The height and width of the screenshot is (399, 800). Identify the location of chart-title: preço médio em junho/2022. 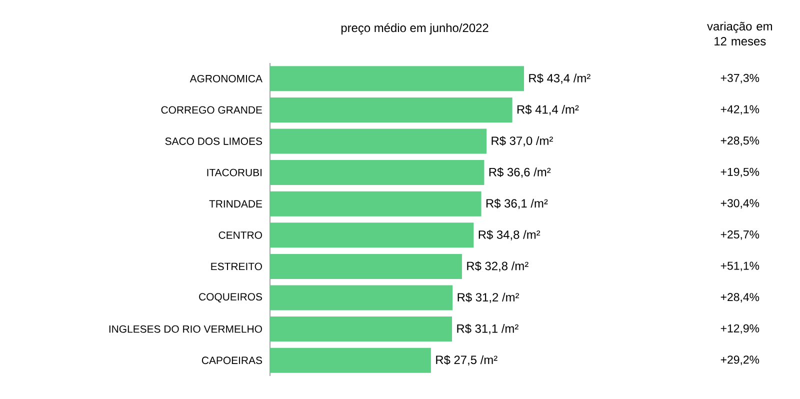
(414, 29).